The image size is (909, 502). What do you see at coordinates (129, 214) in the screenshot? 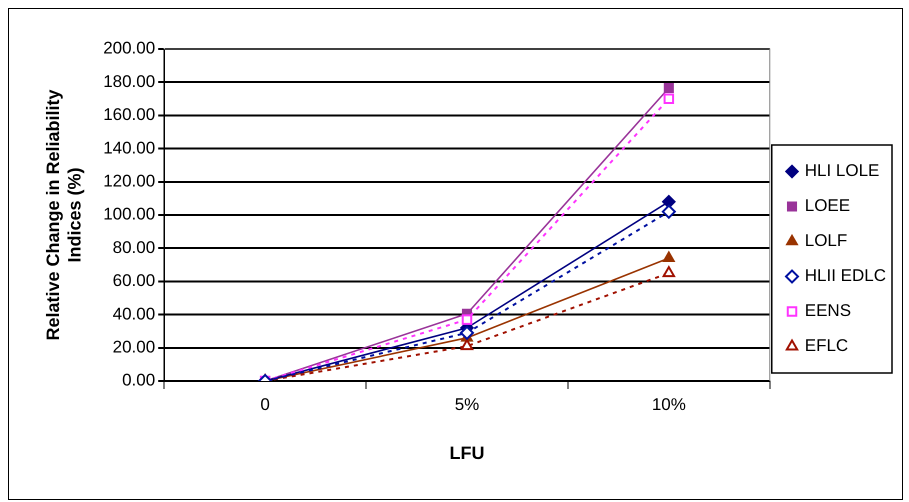
I see `y-tick-label: 100.00` at bounding box center [129, 214].